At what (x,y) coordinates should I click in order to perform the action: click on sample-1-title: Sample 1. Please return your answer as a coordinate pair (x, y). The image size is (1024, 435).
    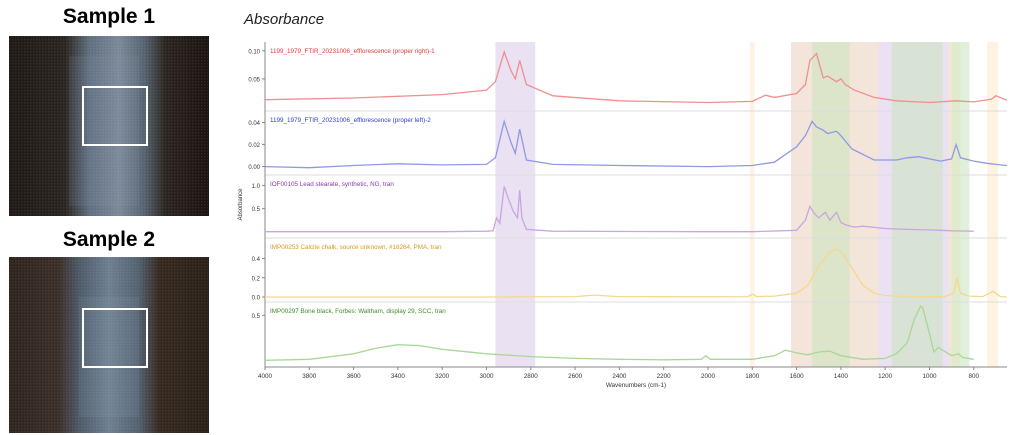
    Looking at the image, I should click on (109, 16).